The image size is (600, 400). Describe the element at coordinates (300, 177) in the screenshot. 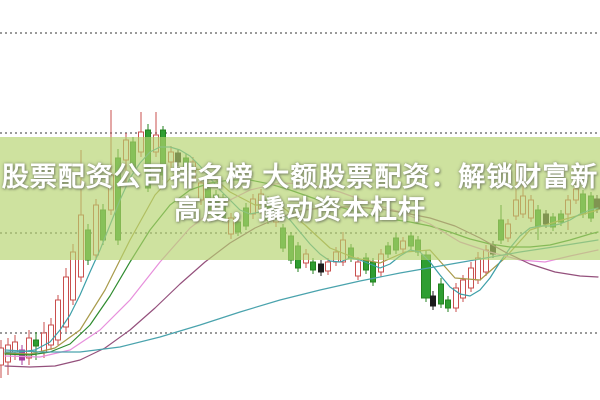

I see `overlay-title-line1: 股票配资公司排名榜 大额股票配资：解锁财富新` at that location.